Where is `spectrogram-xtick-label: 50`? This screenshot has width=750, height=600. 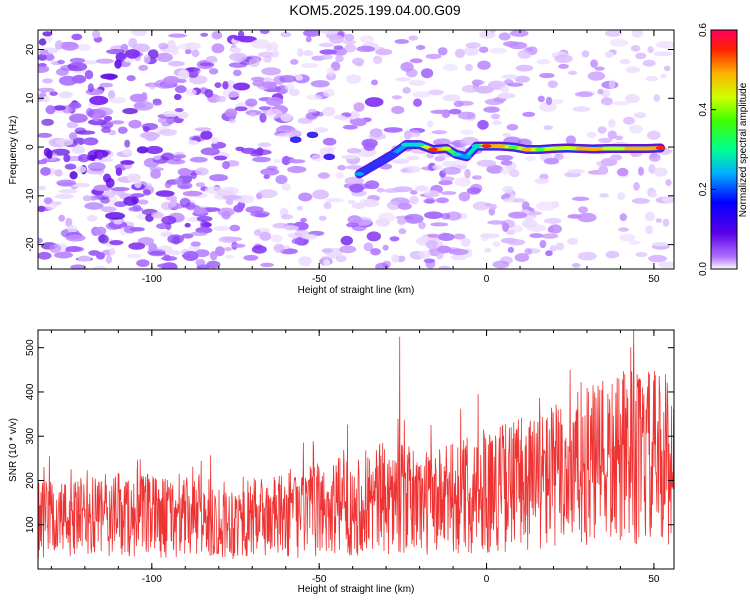
spectrogram-xtick-label: 50 is located at coordinates (654, 279).